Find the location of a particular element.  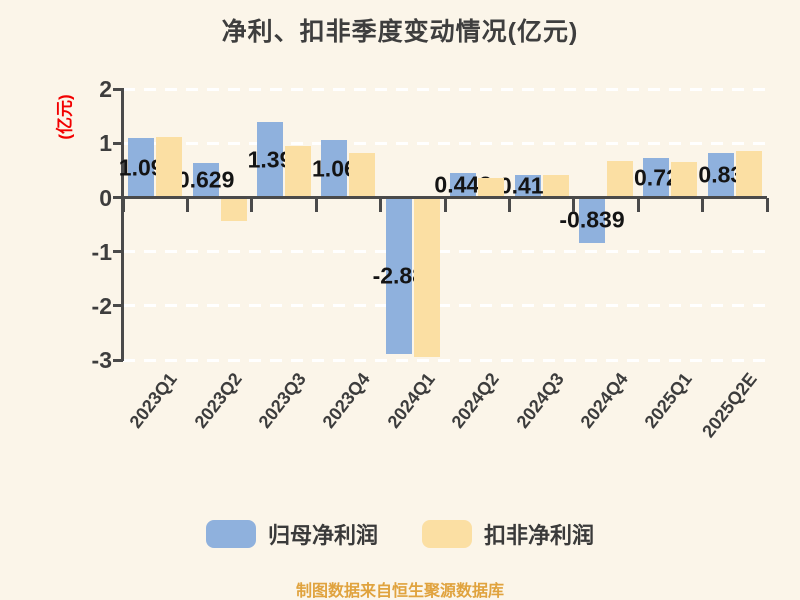

value-label-2025Q2E: 0.83 is located at coordinates (721, 174).